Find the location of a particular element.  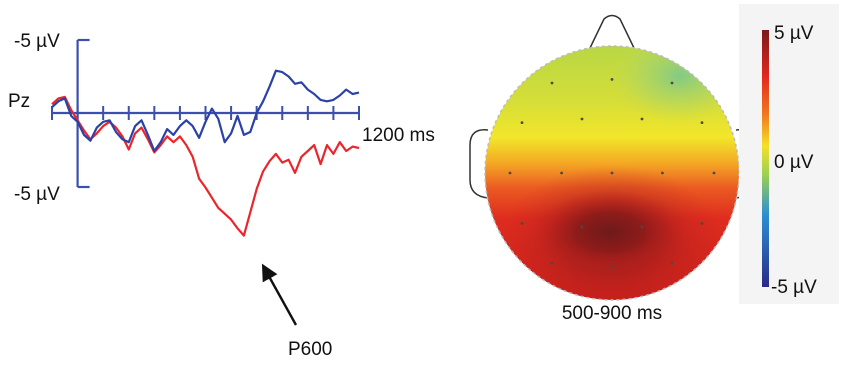

x-axis-end-label: 1200 ms is located at coordinates (398, 135).